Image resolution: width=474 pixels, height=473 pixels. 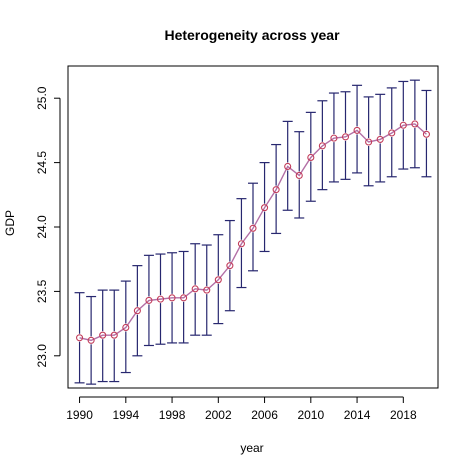 I want to click on x-tick-label: 2014, so click(x=357, y=415).